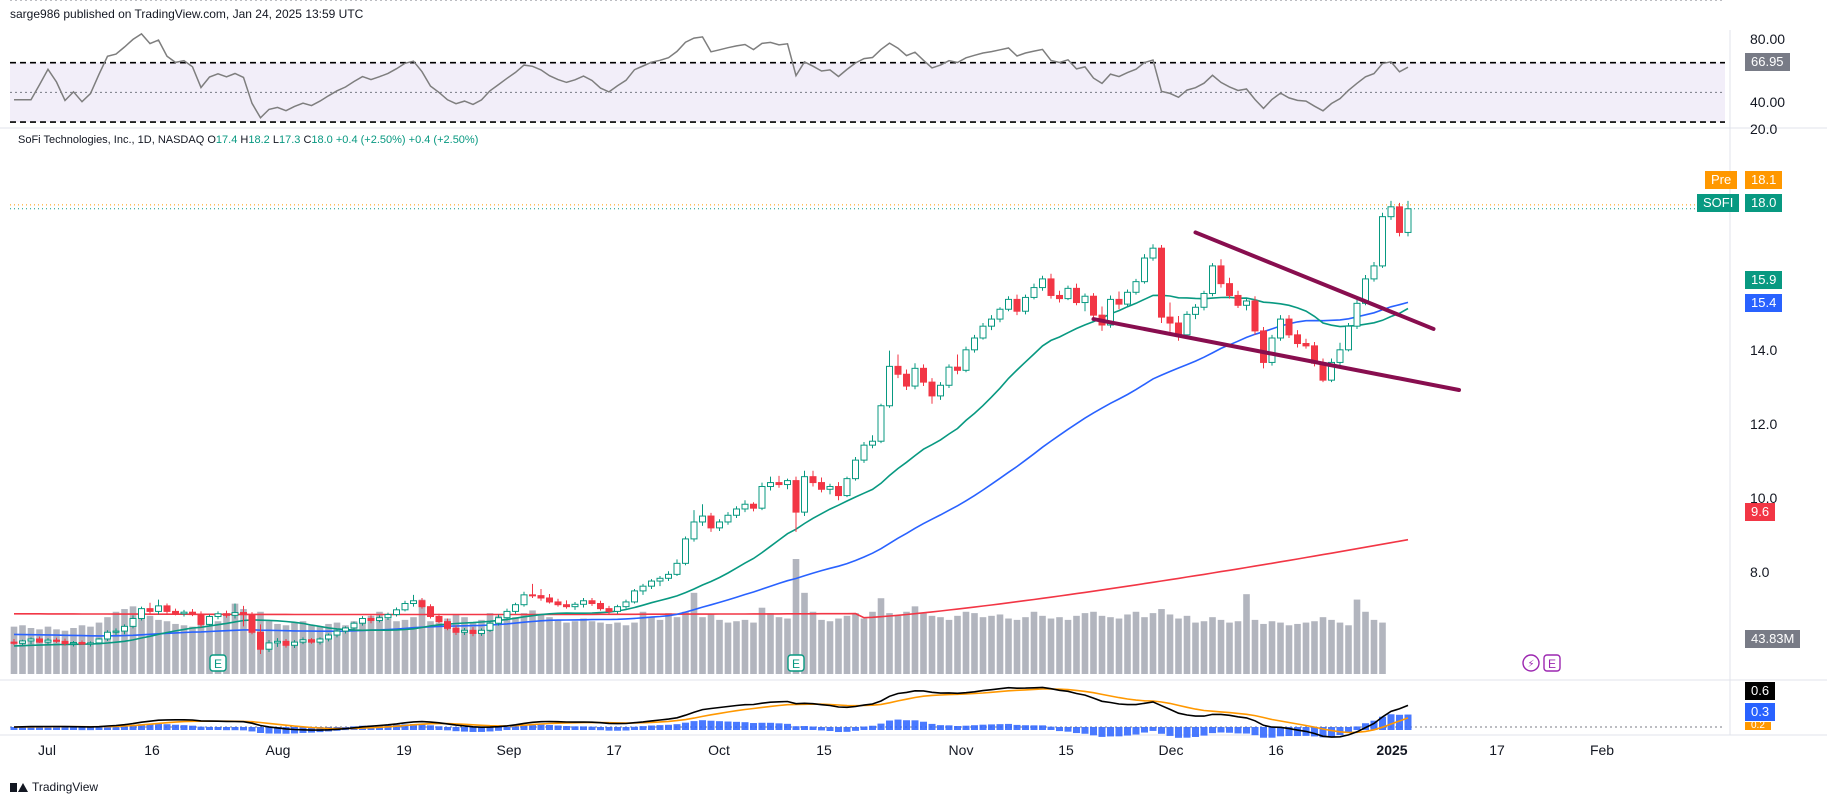  I want to click on x-tick-feb: Feb, so click(1602, 750).